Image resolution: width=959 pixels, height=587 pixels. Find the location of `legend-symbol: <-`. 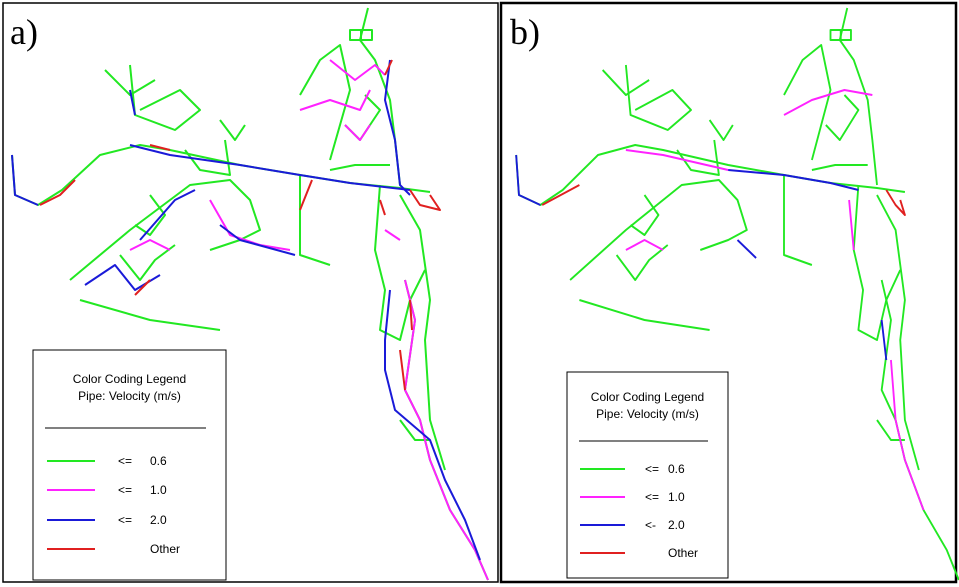

legend-symbol: <- is located at coordinates (650, 525).